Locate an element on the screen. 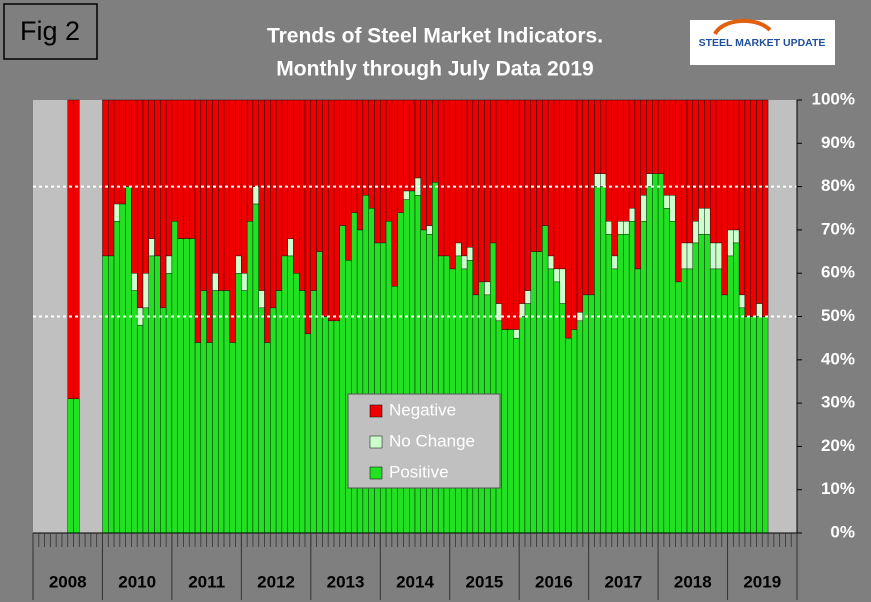 The height and width of the screenshot is (602, 871). logo-text: STEEL MARKET UPDATE is located at coordinates (762, 43).